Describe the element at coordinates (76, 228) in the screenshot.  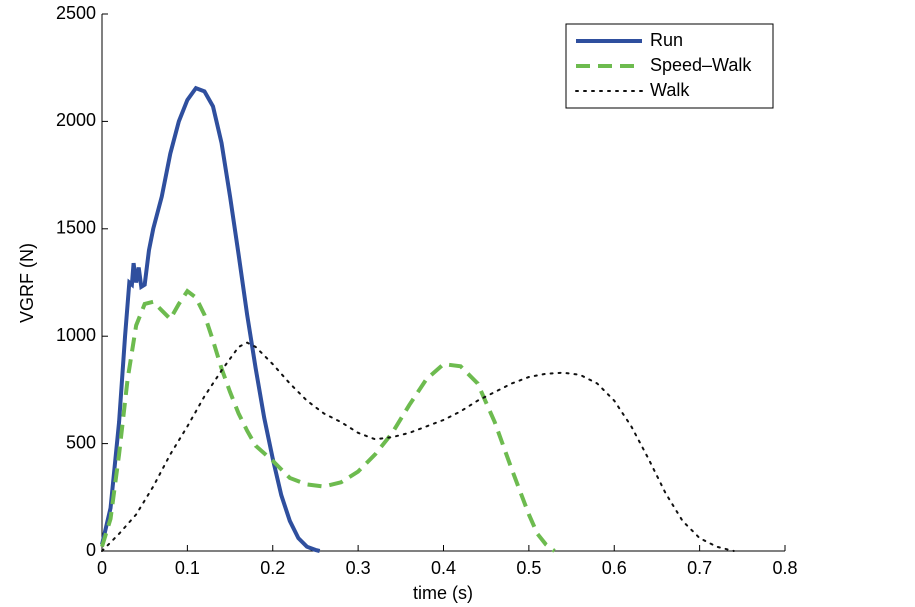
I see `y-tick-label: 1500` at that location.